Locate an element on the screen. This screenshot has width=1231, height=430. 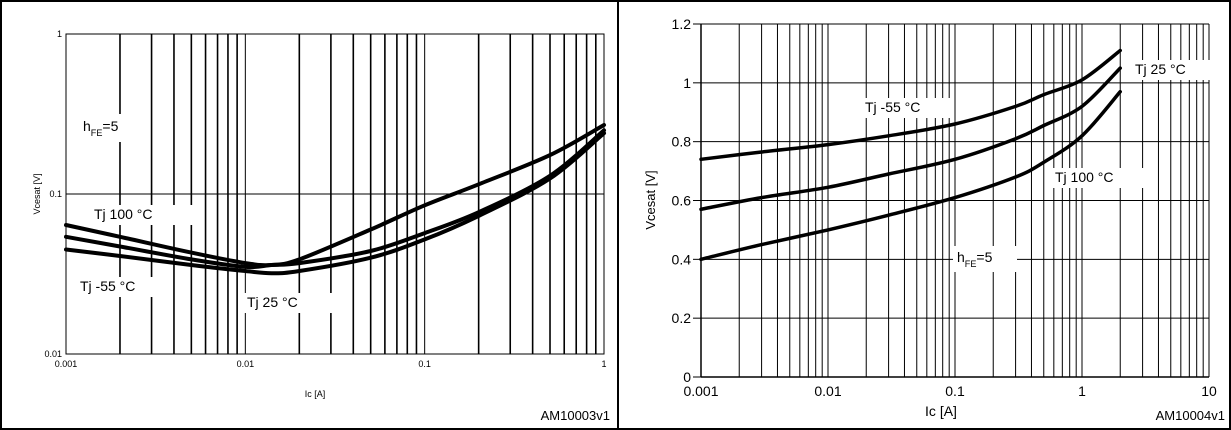
left-y-tick-label: 0.1 is located at coordinates (55, 194).